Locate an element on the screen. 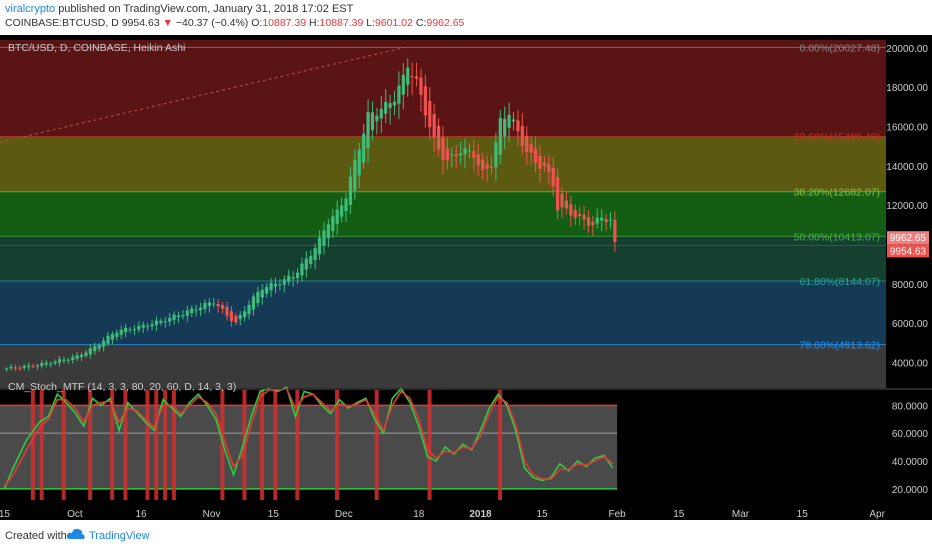 Image resolution: width=932 pixels, height=550 pixels. stoch-axis-label: 20.0000 is located at coordinates (910, 490).